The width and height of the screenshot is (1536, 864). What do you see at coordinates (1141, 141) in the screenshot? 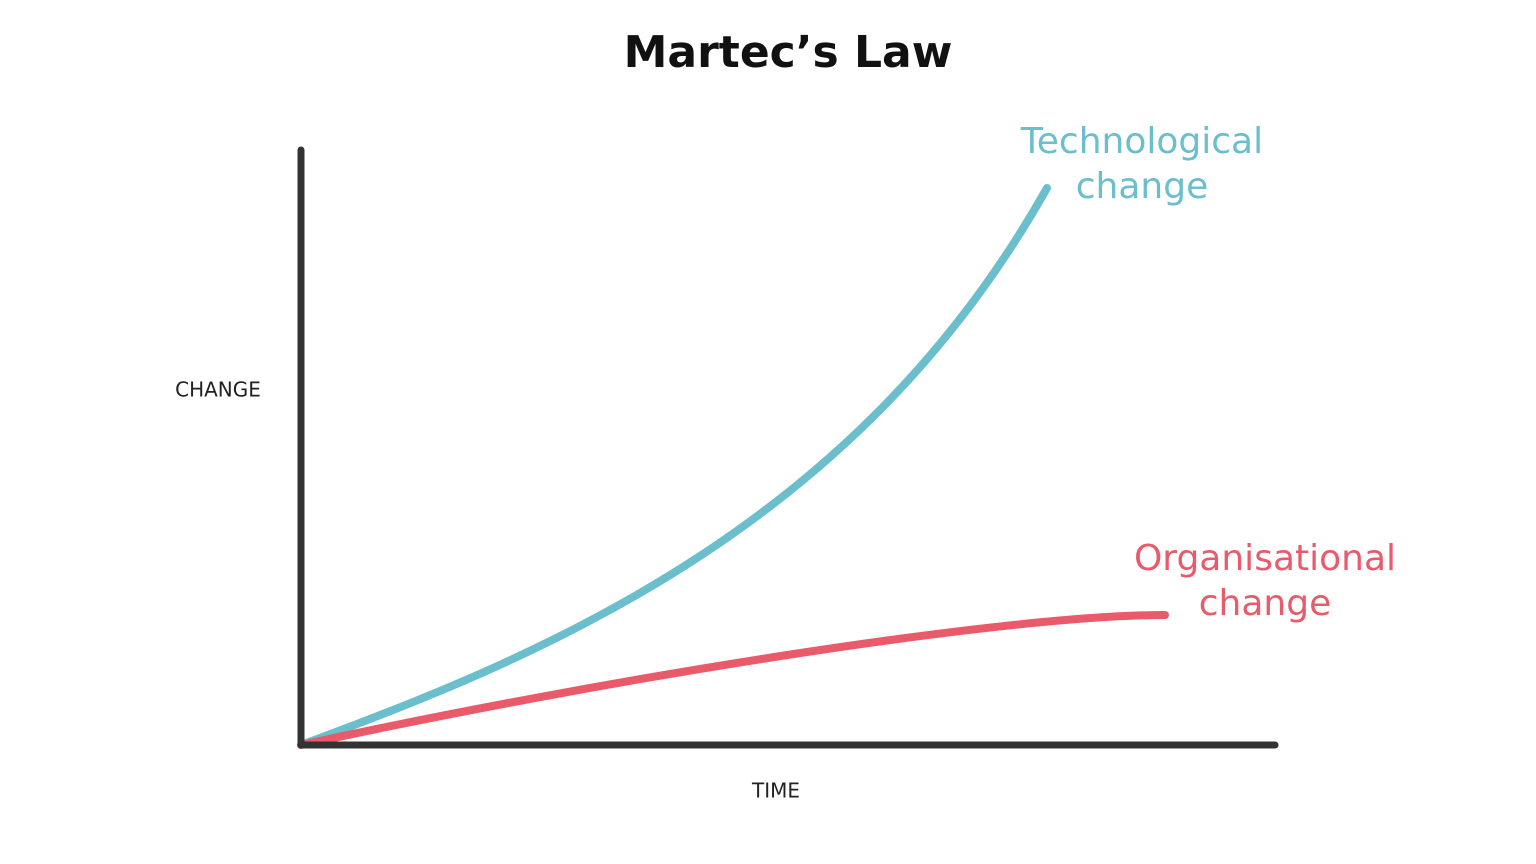
I see `curve-label: Technological` at bounding box center [1141, 141].